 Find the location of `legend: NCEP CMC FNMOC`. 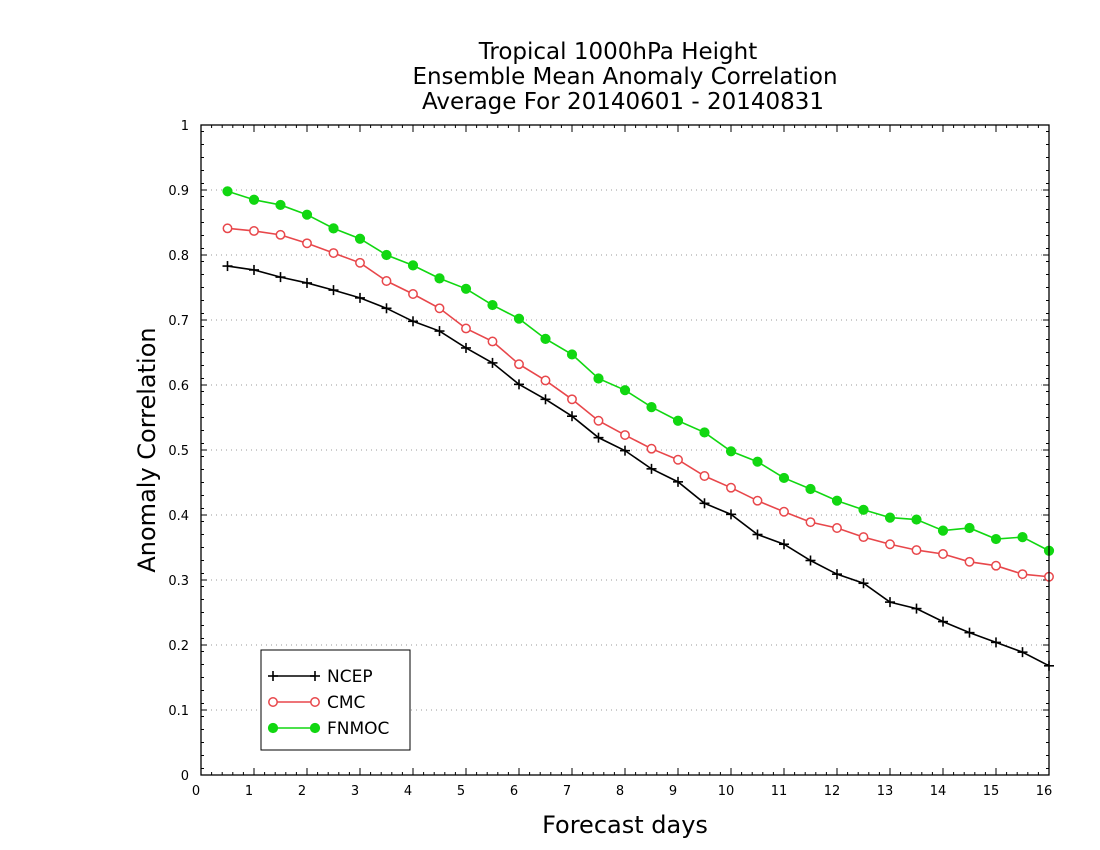

legend: NCEP CMC FNMOC is located at coordinates (335, 700).